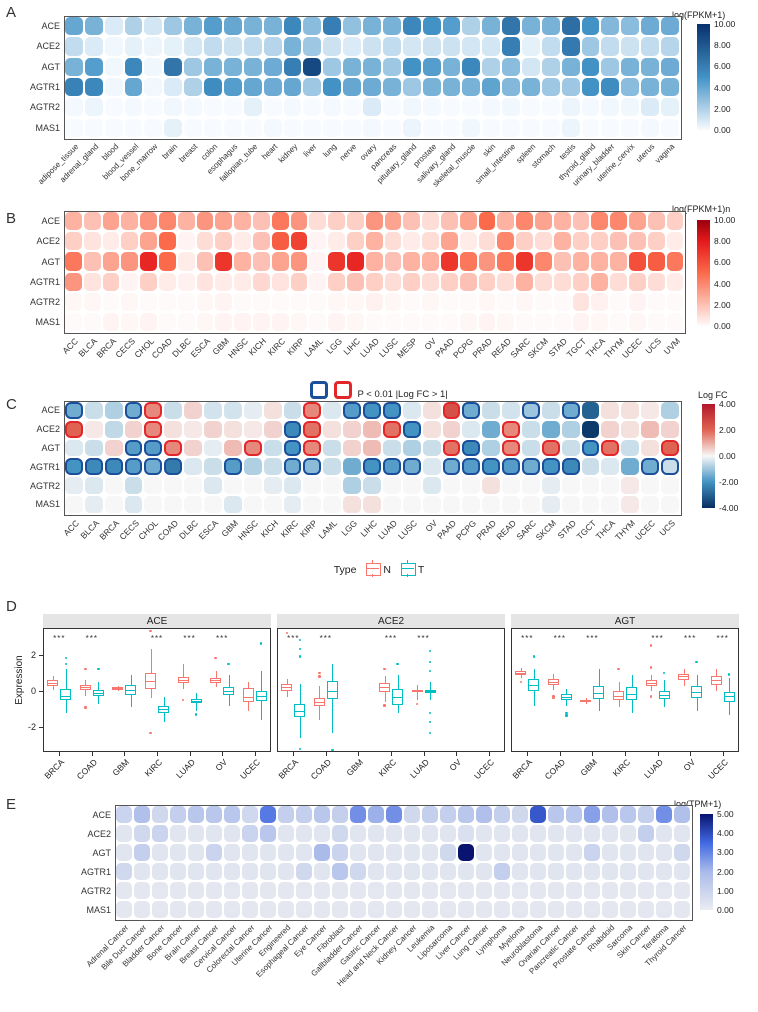 The width and height of the screenshot is (758, 1012). Describe the element at coordinates (384, 687) in the screenshot. I see `boxplot-box-n` at that location.